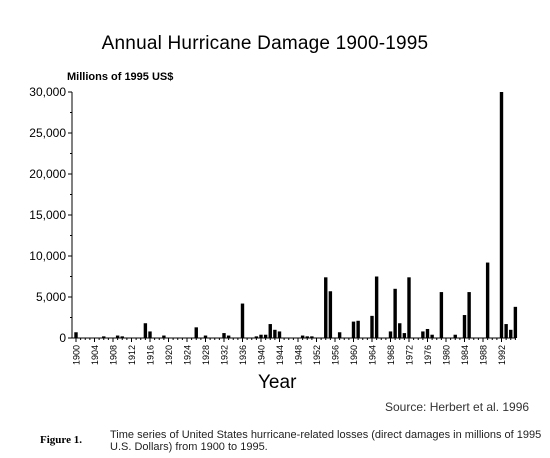 This screenshot has width=550, height=458. I want to click on x-tick-label: 1976, so click(428, 355).